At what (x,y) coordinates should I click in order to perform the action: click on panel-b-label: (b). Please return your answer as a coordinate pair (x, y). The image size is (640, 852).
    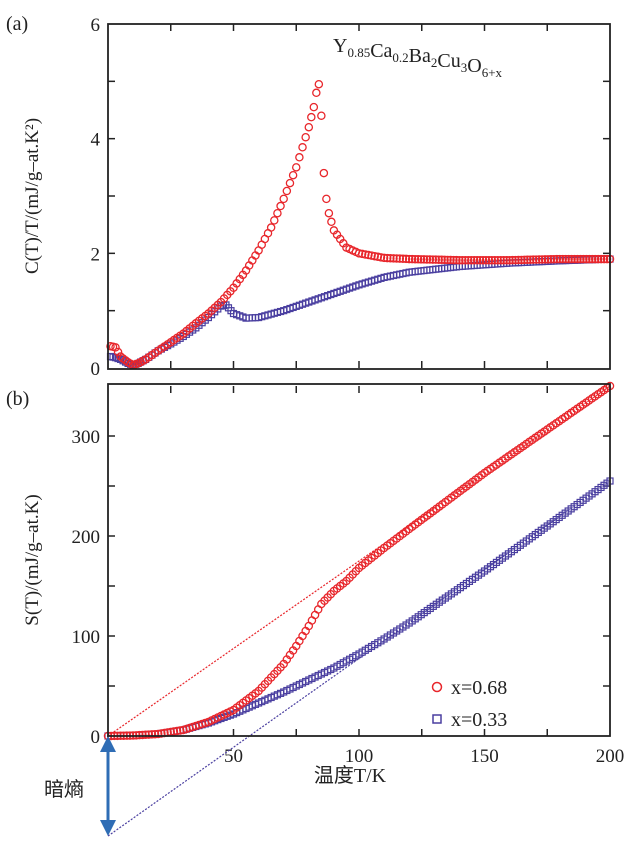
    Looking at the image, I should click on (17, 399).